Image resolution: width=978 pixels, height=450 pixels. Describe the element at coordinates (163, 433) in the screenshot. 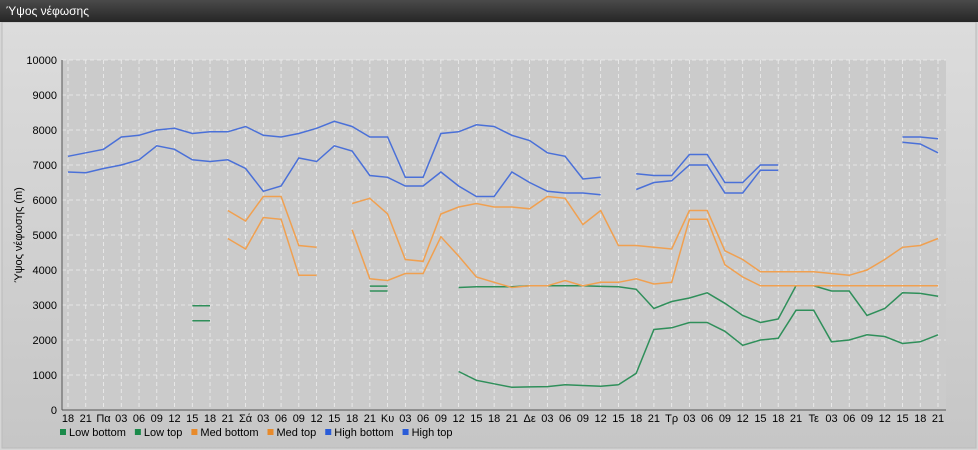

I see `legend-label: Low top` at that location.